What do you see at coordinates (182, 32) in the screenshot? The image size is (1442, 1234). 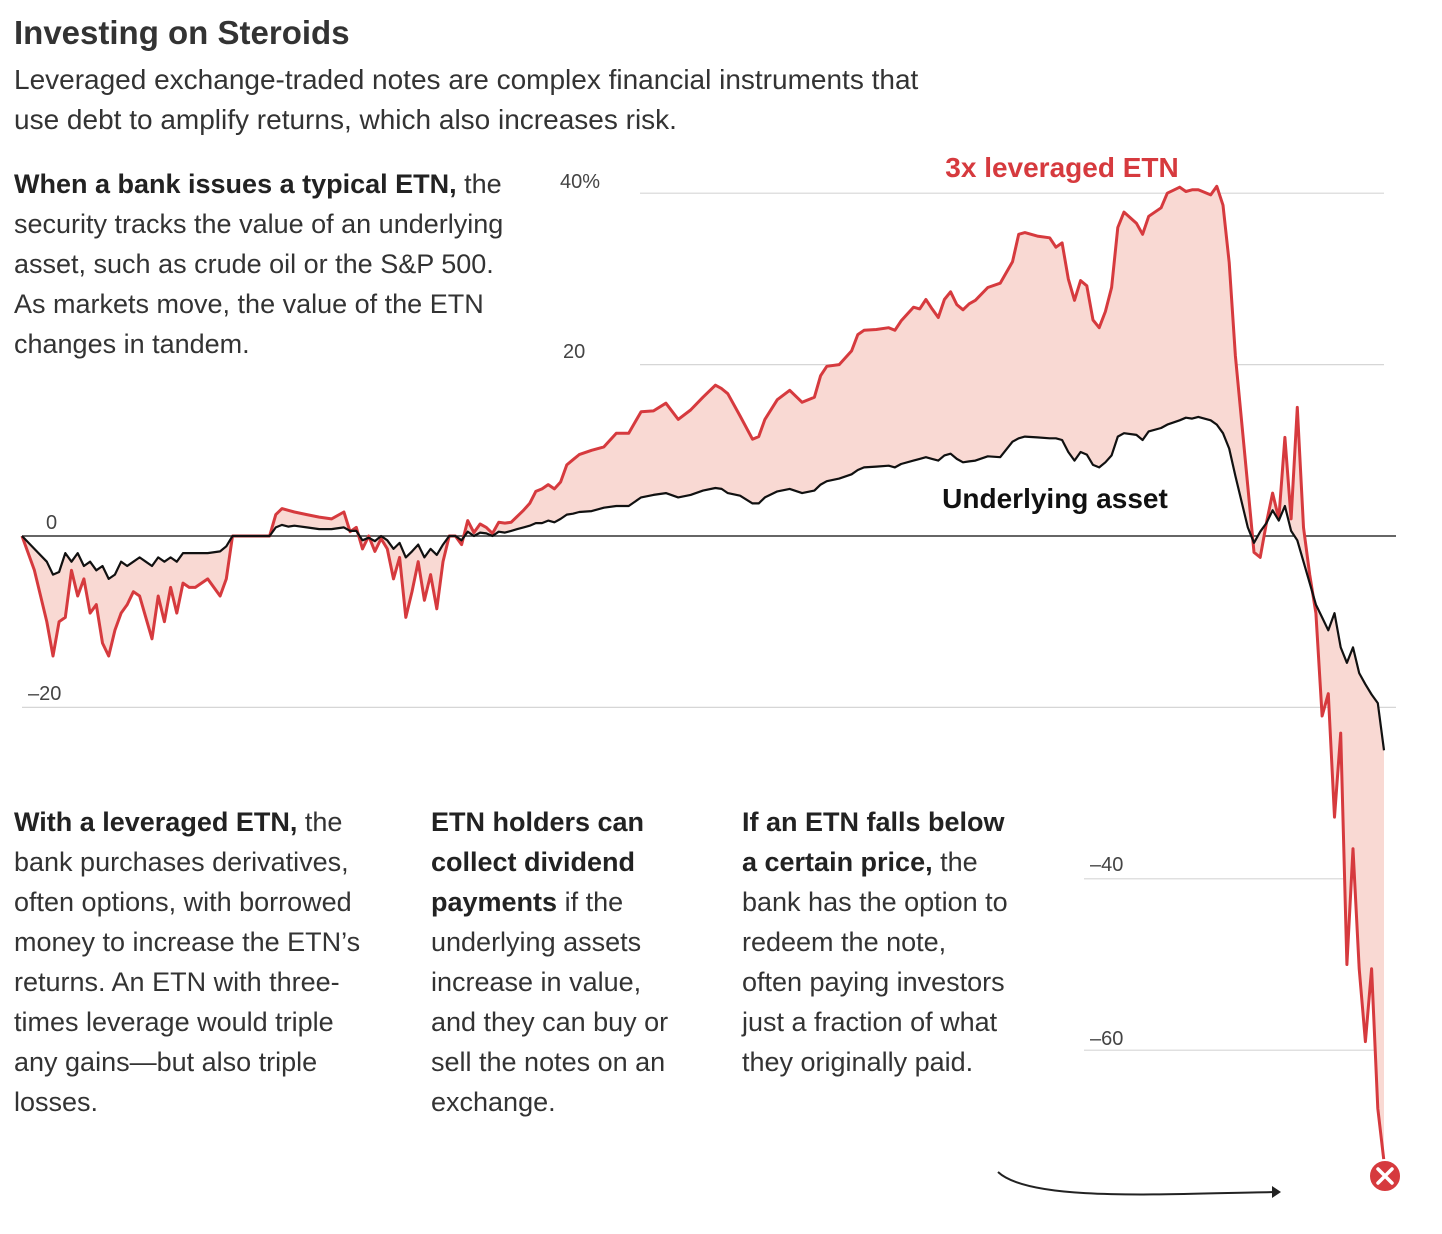 I see `page-title: Investing on Steroids` at bounding box center [182, 32].